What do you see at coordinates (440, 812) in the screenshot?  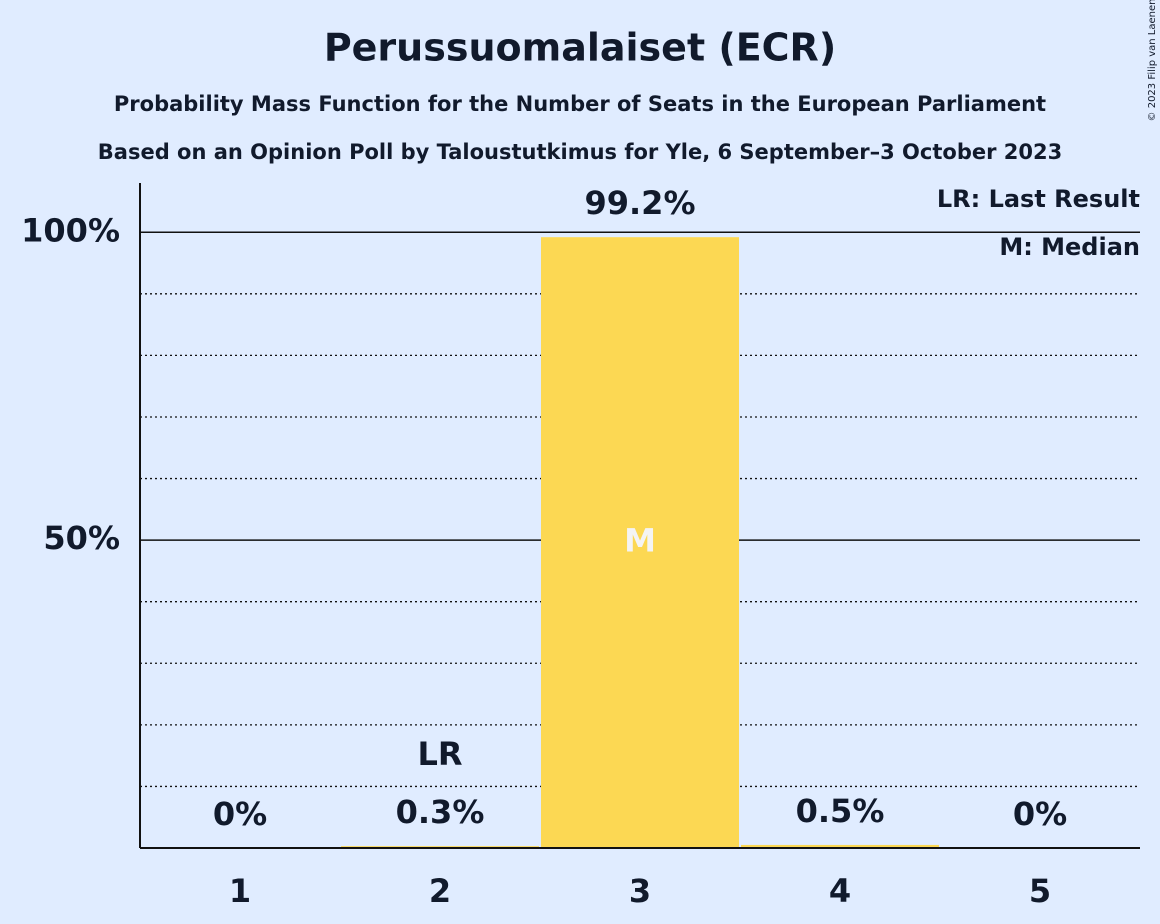 I see `value-label: 0.3%` at bounding box center [440, 812].